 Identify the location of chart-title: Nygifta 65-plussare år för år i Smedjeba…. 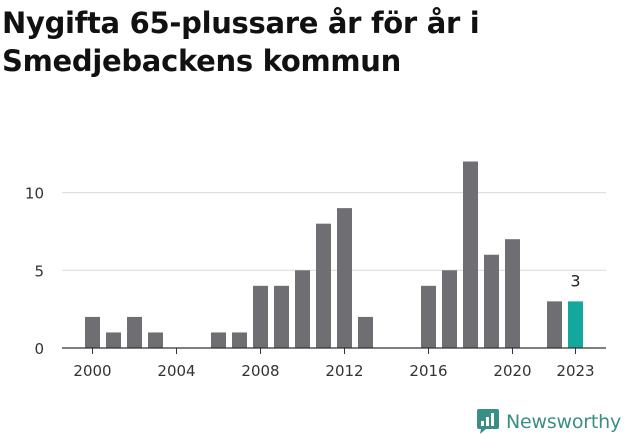
(241, 42).